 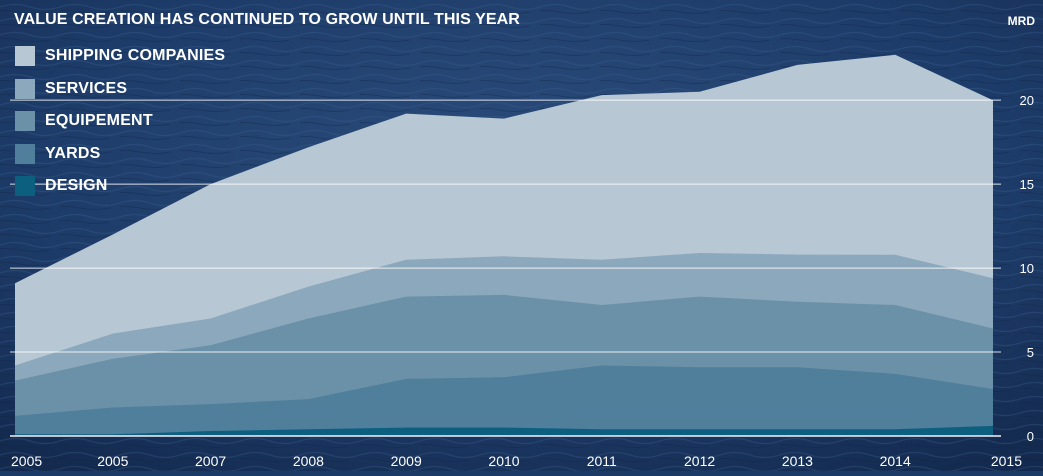 What do you see at coordinates (504, 430) in the screenshot?
I see `area-design` at bounding box center [504, 430].